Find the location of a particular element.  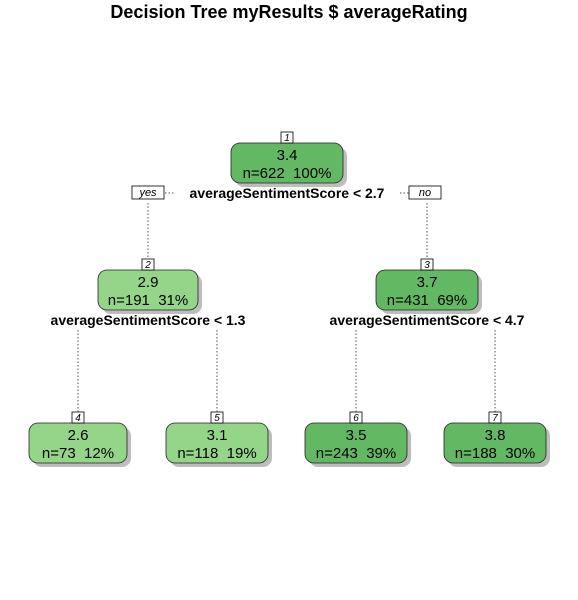

branch-no-label-text: no is located at coordinates (425, 193).